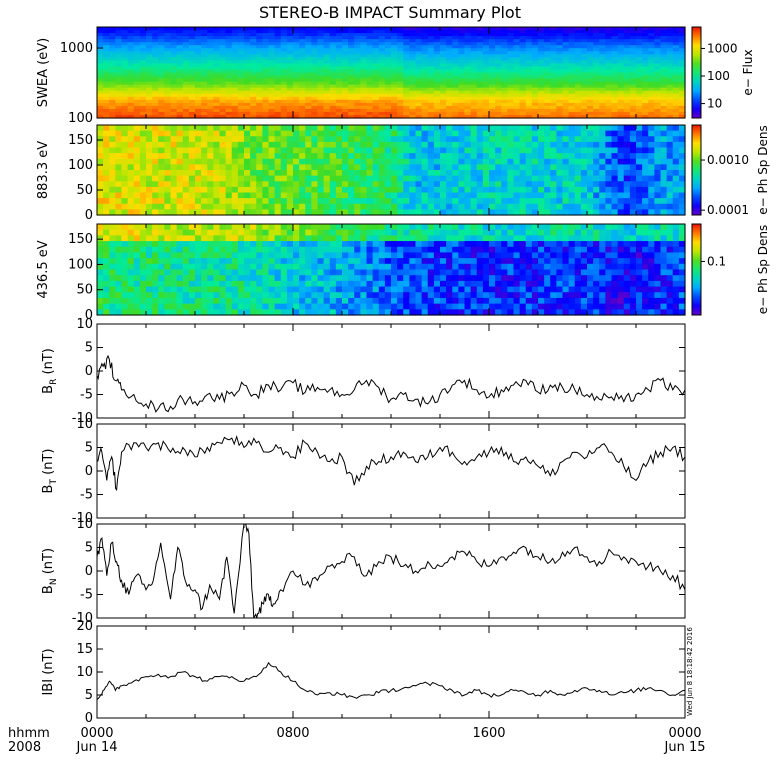  What do you see at coordinates (97, 747) in the screenshot?
I see `x-tick-date-label: Jun 14` at bounding box center [97, 747].